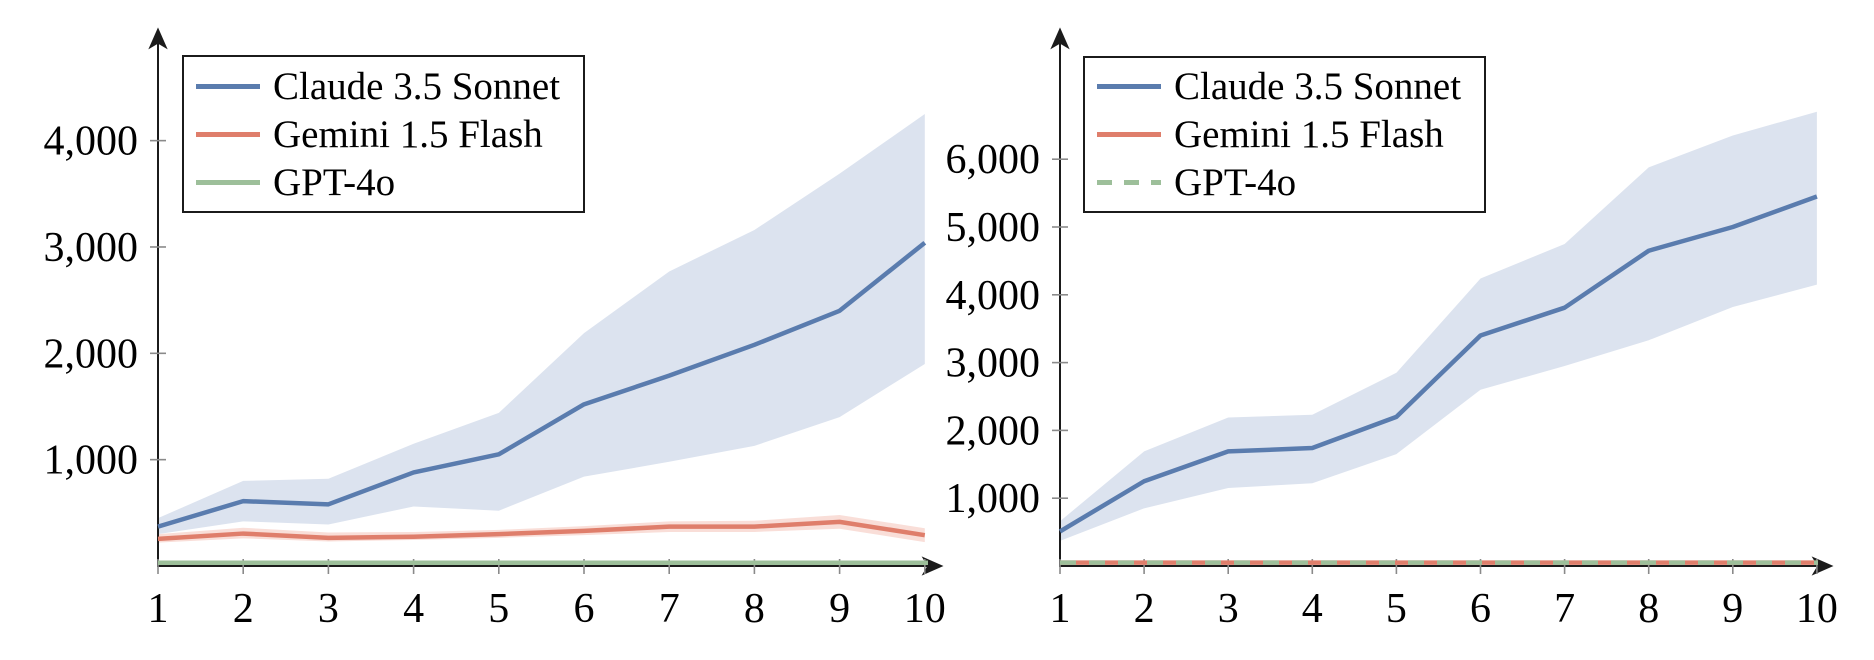 The height and width of the screenshot is (660, 1874). I want to click on legend-dashed-line-swatch, so click(1129, 182).